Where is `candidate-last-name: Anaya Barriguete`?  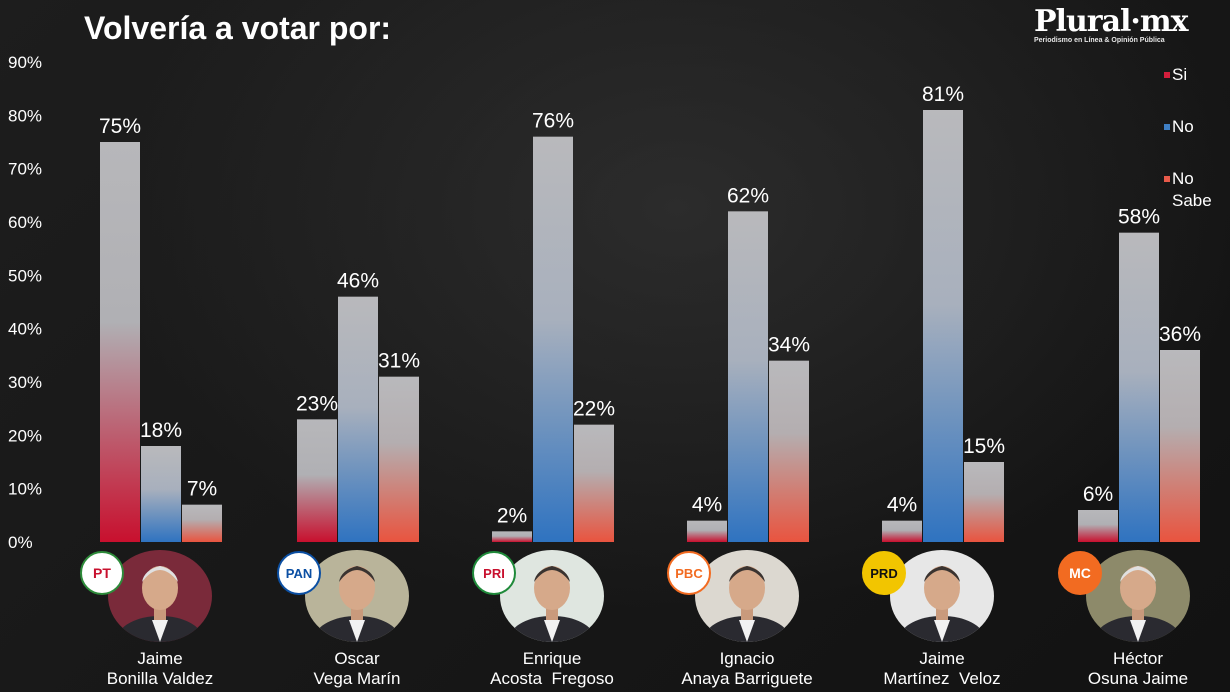 candidate-last-name: Anaya Barriguete is located at coordinates (747, 678).